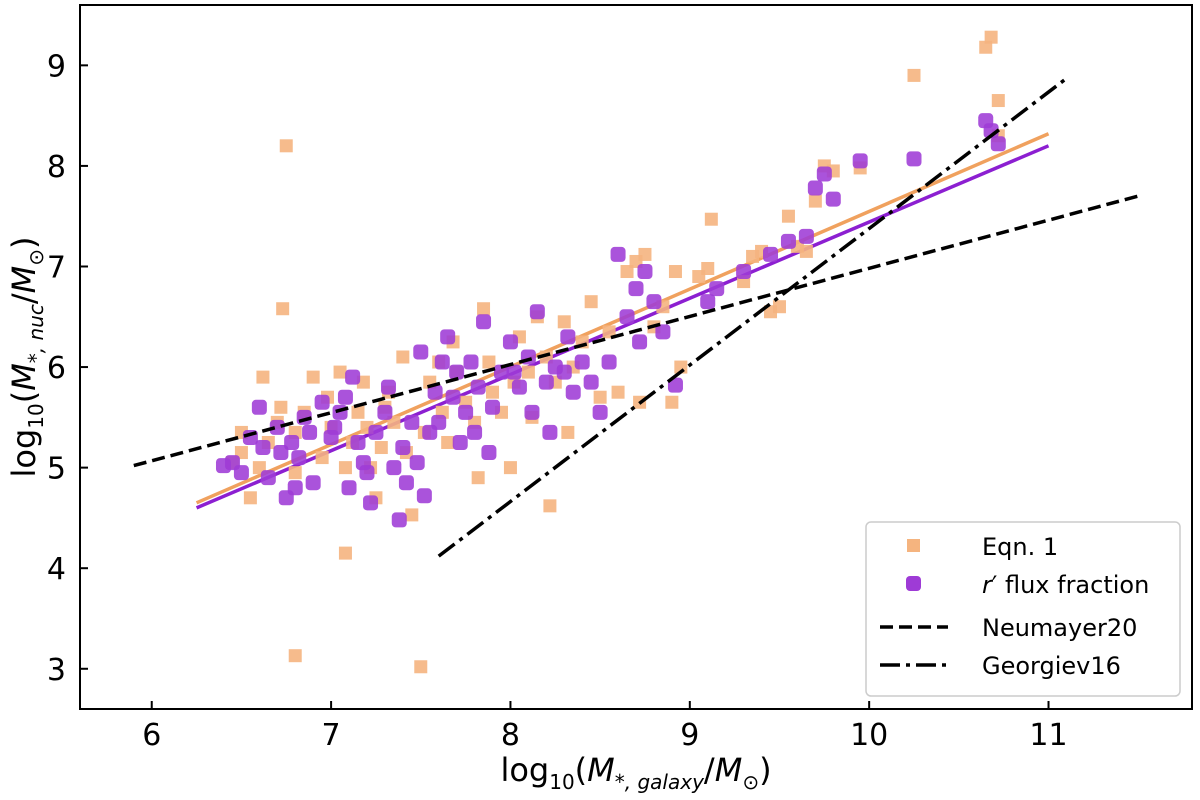  I want to click on y-axis-label-var2: M, so click(24, 280).